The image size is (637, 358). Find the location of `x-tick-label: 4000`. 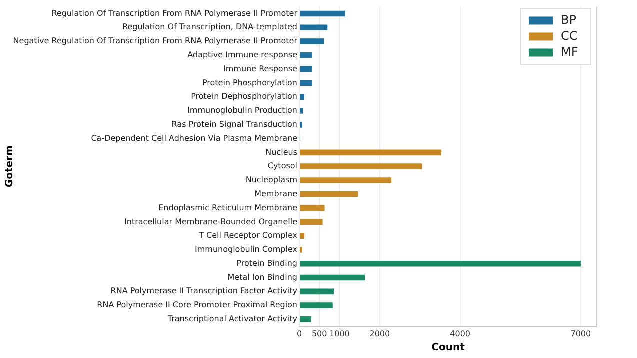

x-tick-label: 4000 is located at coordinates (460, 333).